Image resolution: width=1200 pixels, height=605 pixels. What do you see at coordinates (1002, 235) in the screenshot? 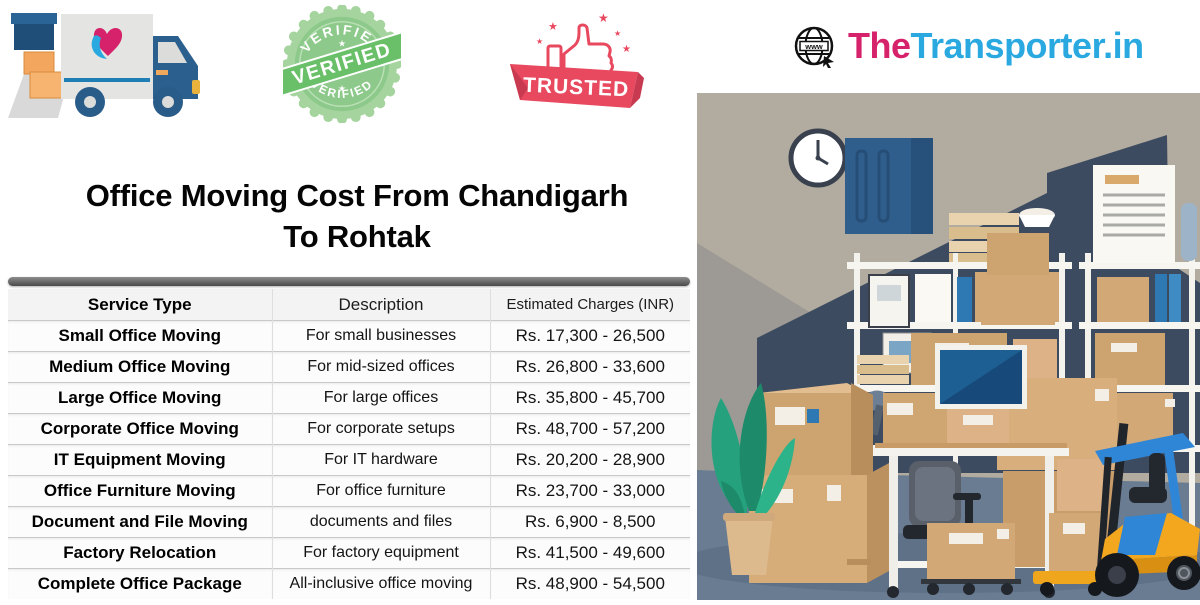
I see `crate-stack` at bounding box center [1002, 235].